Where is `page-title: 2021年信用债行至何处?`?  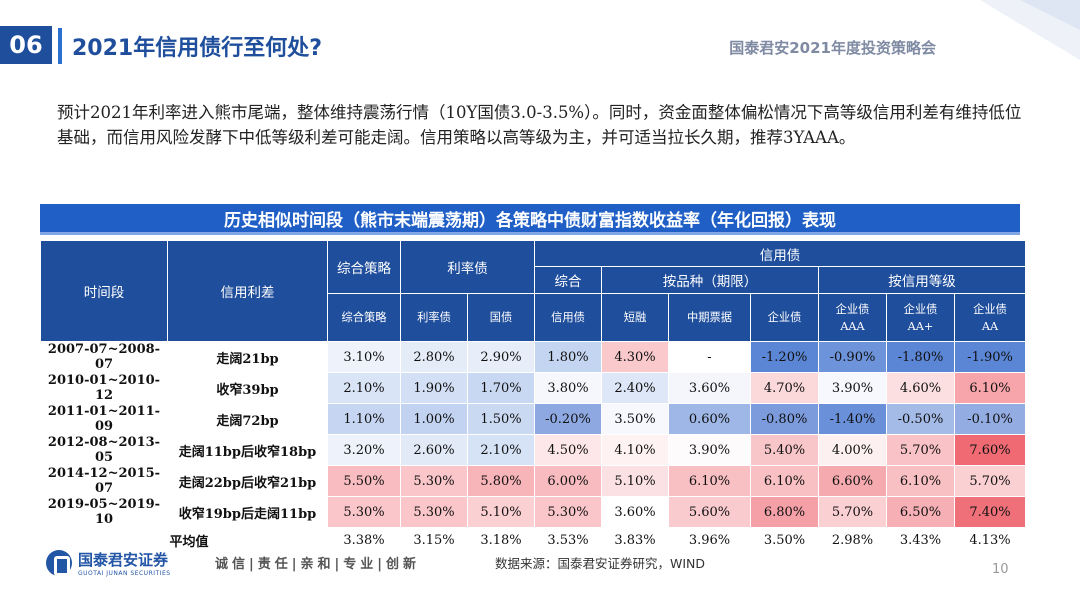
page-title: 2021年信用债行至何处? is located at coordinates (197, 48).